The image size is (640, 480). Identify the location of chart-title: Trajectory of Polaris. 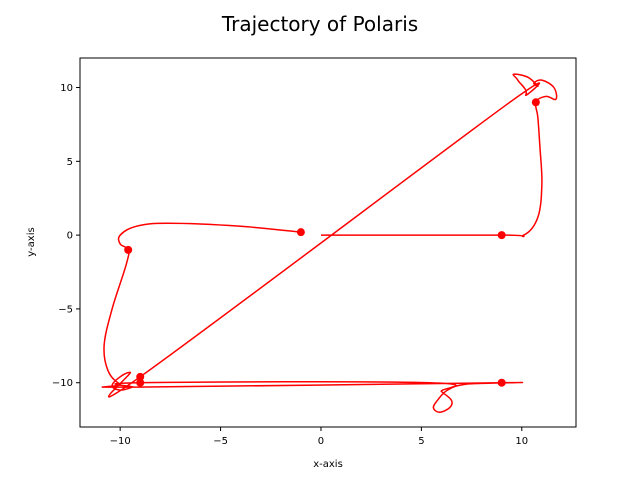
(319, 24).